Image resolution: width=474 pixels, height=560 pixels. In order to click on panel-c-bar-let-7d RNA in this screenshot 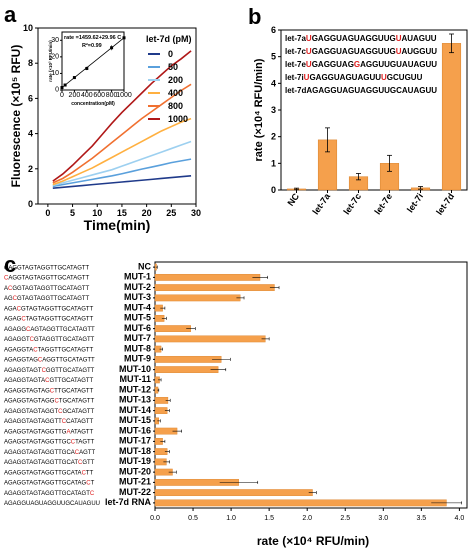, I will do `click(300, 503)`.